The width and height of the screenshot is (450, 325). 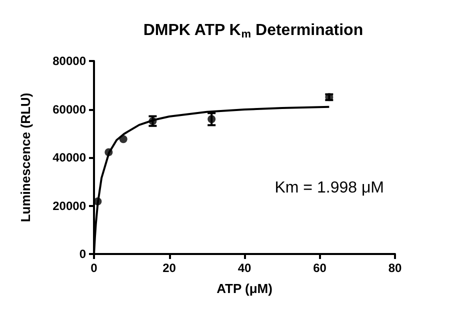 What do you see at coordinates (94, 268) in the screenshot?
I see `x-tick-label: 0` at bounding box center [94, 268].